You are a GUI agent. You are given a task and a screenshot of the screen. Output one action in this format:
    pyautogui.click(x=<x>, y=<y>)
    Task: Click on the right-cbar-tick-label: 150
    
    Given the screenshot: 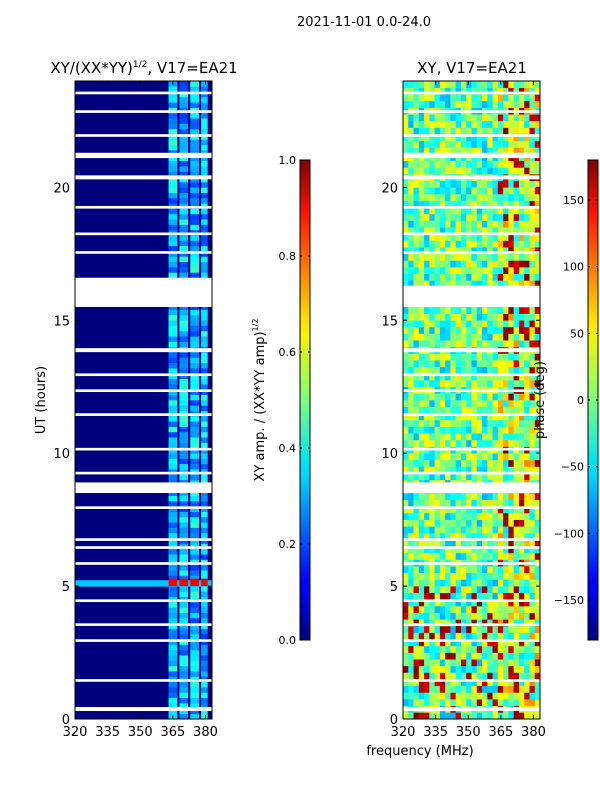 What is the action you would take?
    pyautogui.click(x=573, y=200)
    